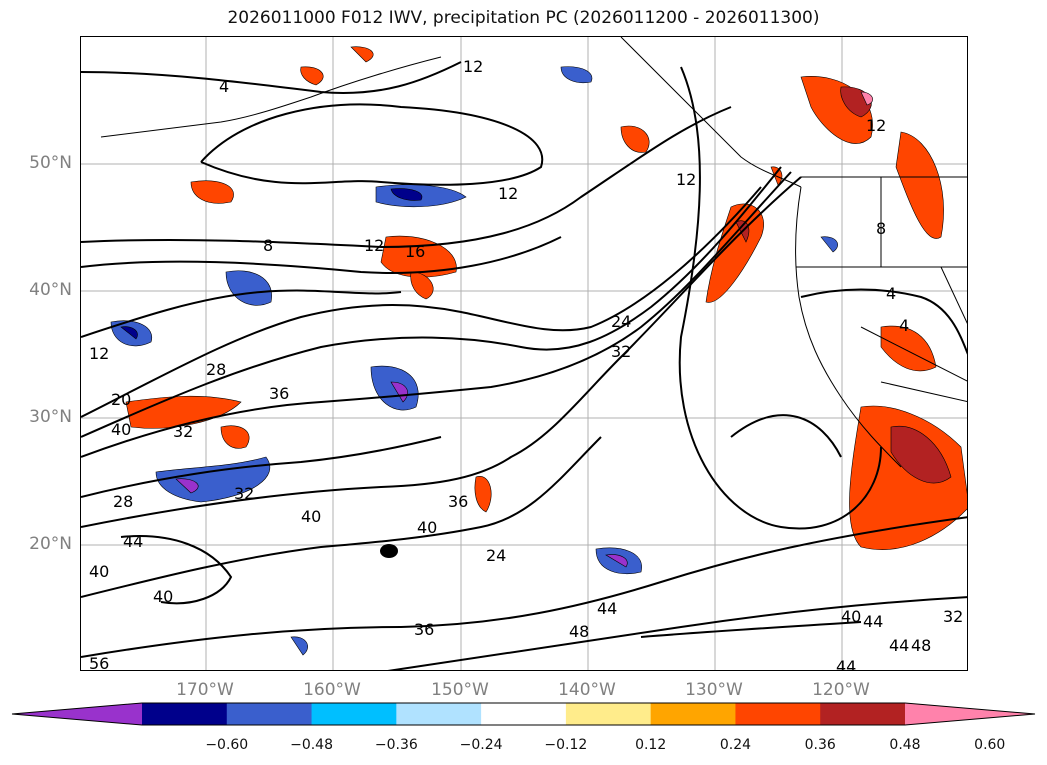  Describe the element at coordinates (389, 551) in the screenshot. I see `island-marker` at that location.